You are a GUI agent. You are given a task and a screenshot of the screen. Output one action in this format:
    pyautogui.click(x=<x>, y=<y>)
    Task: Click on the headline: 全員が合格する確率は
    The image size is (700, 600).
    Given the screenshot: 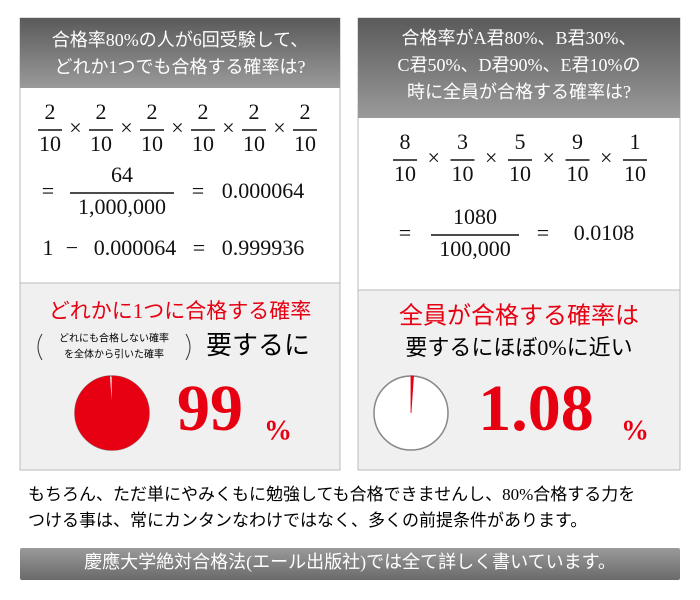 What is the action you would take?
    pyautogui.click(x=519, y=316)
    